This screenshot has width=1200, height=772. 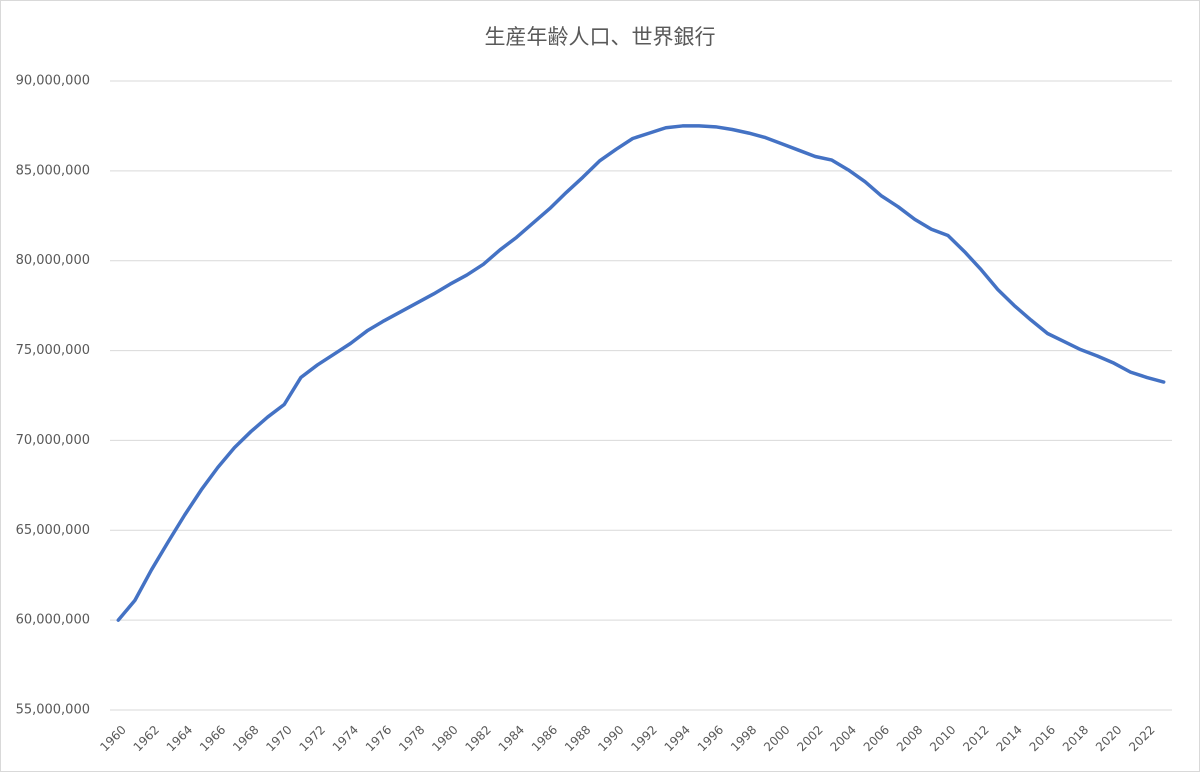 I want to click on chart-title: 生産年齢人口、世界銀行, so click(x=600, y=37).